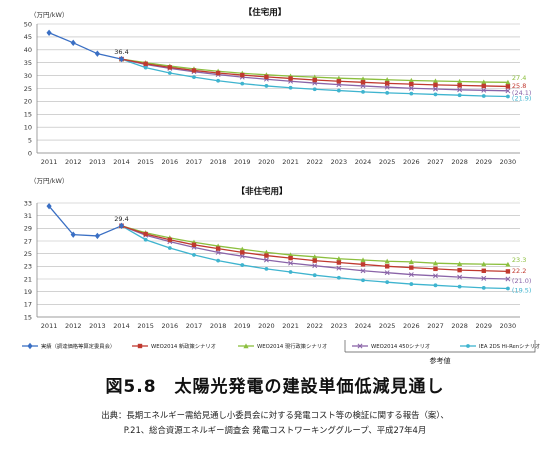  I want to click on x-tick-label: 2024, so click(363, 162).